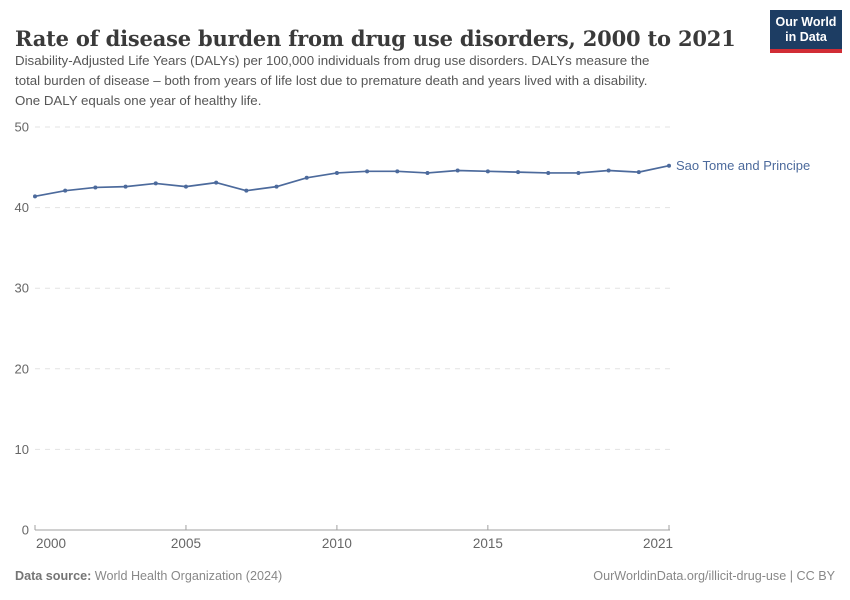  Describe the element at coordinates (53, 576) in the screenshot. I see `data-source-label: Data source:` at that location.